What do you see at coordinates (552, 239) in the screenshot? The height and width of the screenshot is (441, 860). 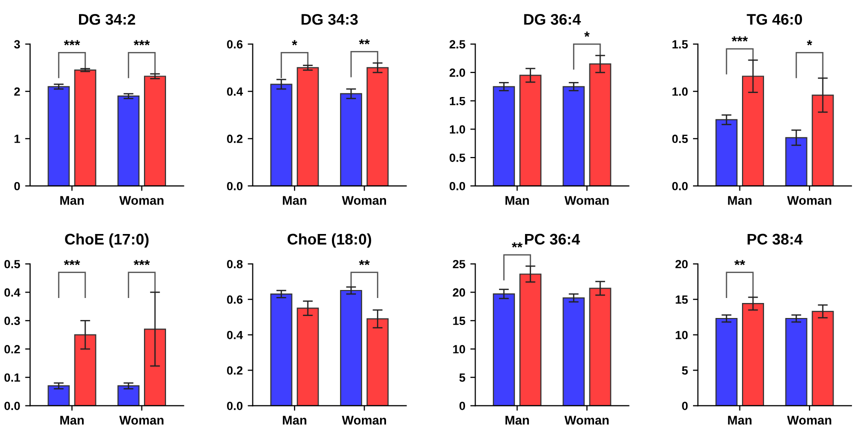 I see `chart-title: PC 36:4` at bounding box center [552, 239].